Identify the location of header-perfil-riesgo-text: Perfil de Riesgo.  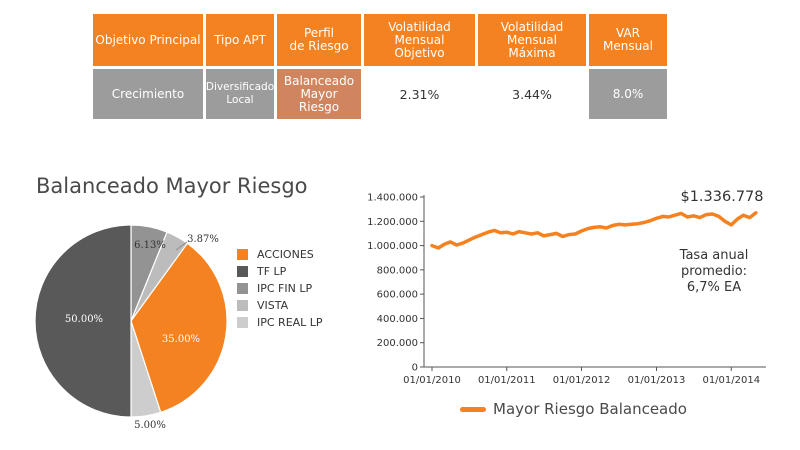
(319, 39).